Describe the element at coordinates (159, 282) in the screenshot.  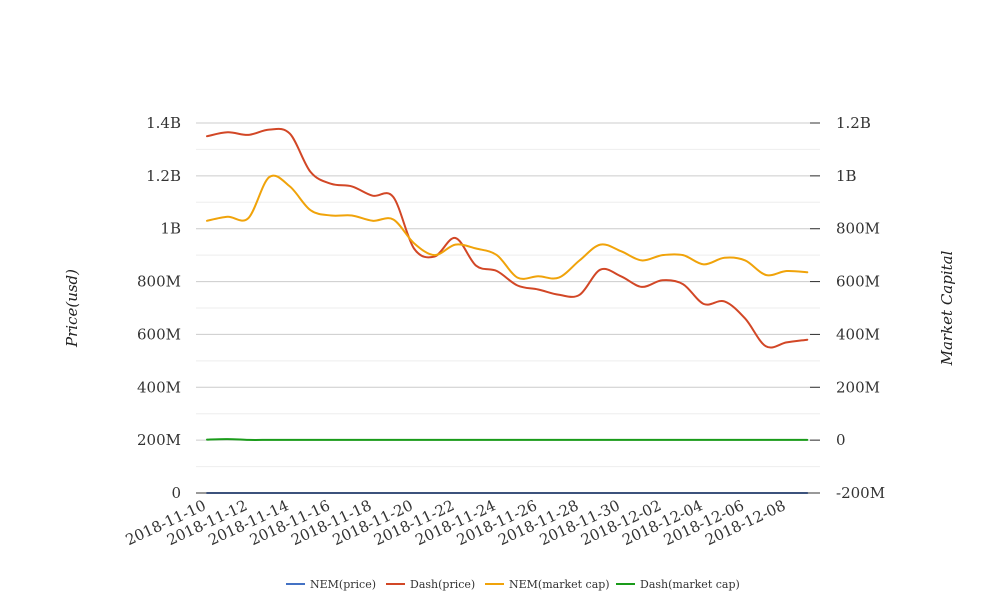
I see `left-tick-label: 800M` at that location.